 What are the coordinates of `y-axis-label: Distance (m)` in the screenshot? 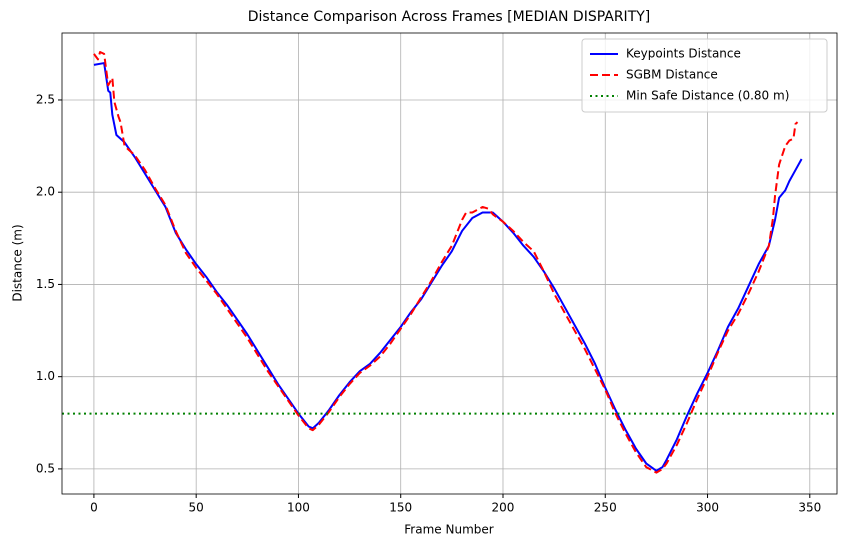 It's located at (18, 262).